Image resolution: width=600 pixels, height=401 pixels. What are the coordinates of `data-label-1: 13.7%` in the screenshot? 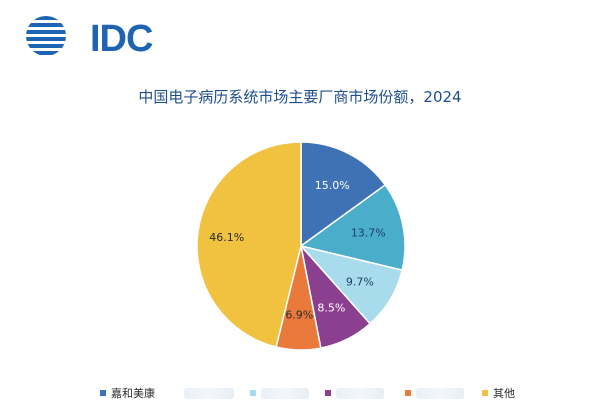 It's located at (368, 233).